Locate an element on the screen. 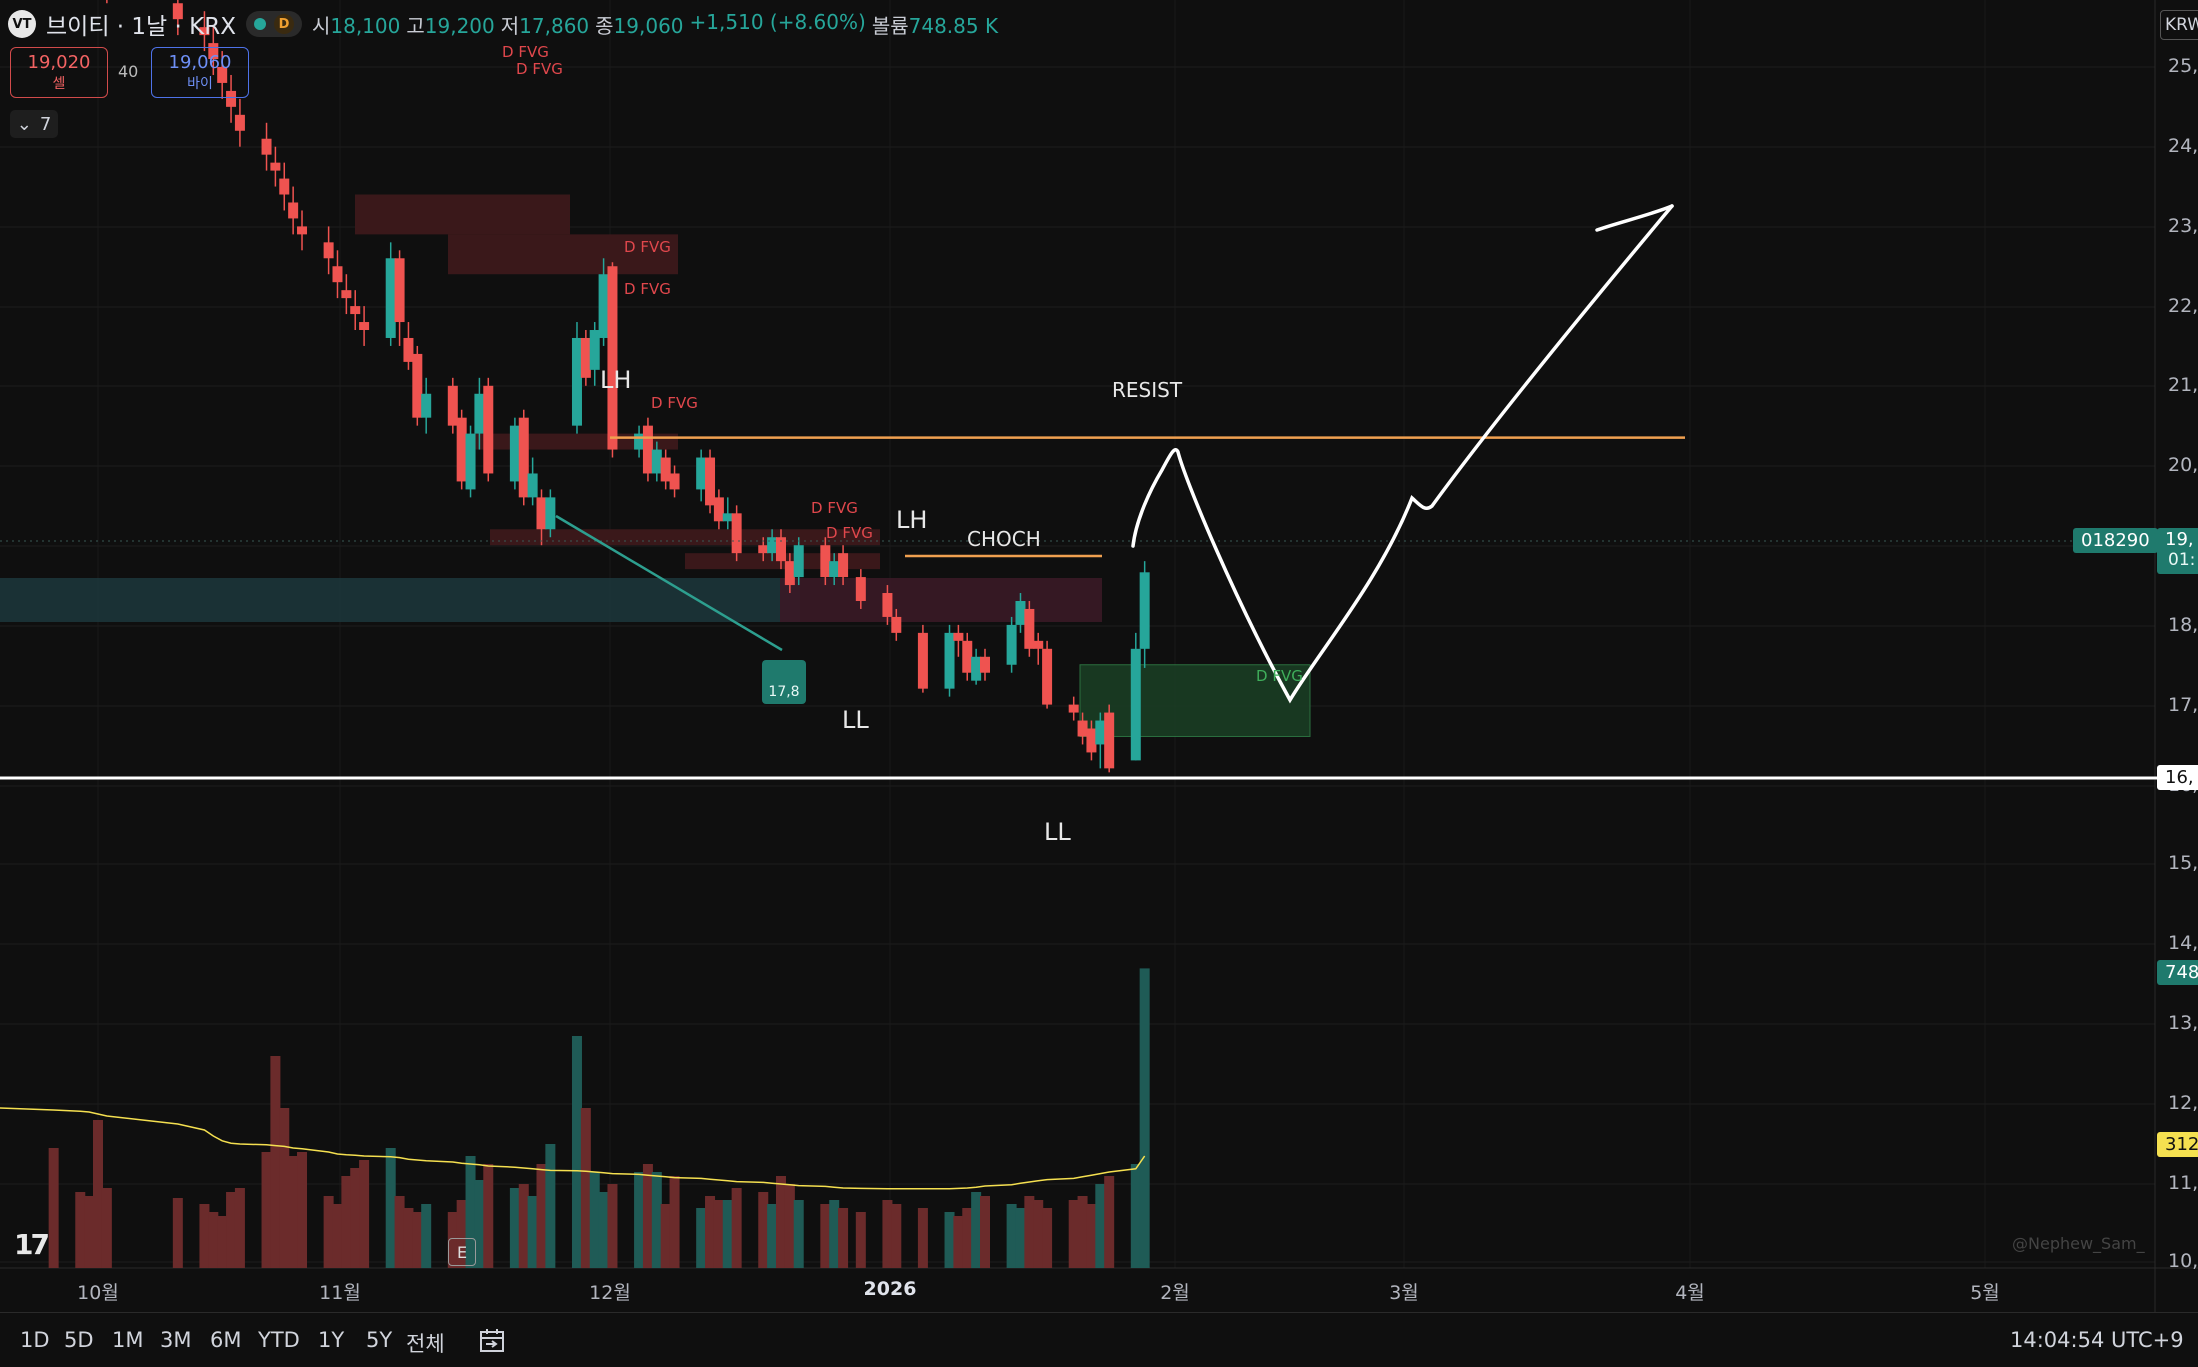  calendar-goto-icon is located at coordinates (493, 1341).